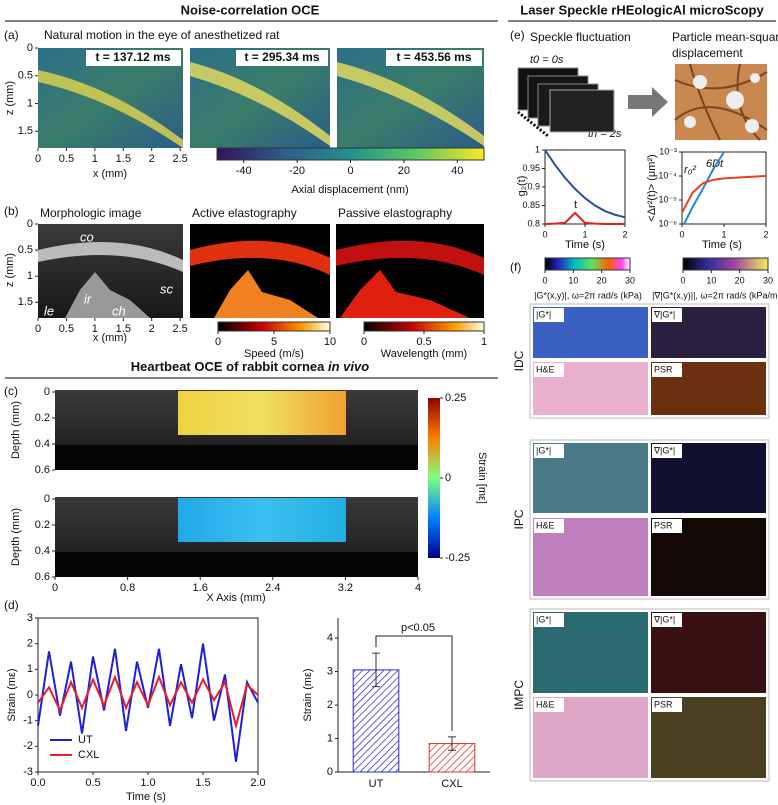 This screenshot has width=778, height=805. I want to click on fibers, so click(721, 102).